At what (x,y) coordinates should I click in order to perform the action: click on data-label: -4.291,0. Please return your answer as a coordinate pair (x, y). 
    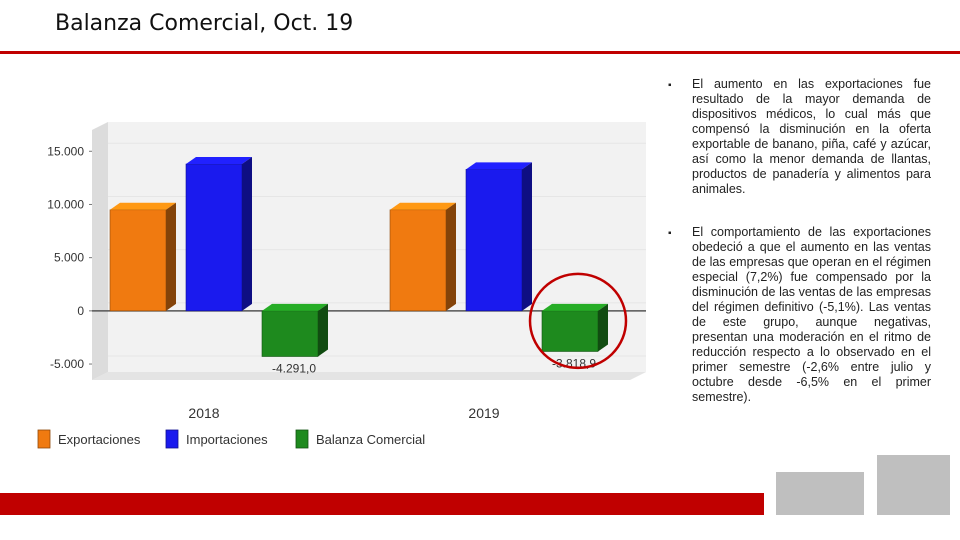
    Looking at the image, I should click on (294, 369).